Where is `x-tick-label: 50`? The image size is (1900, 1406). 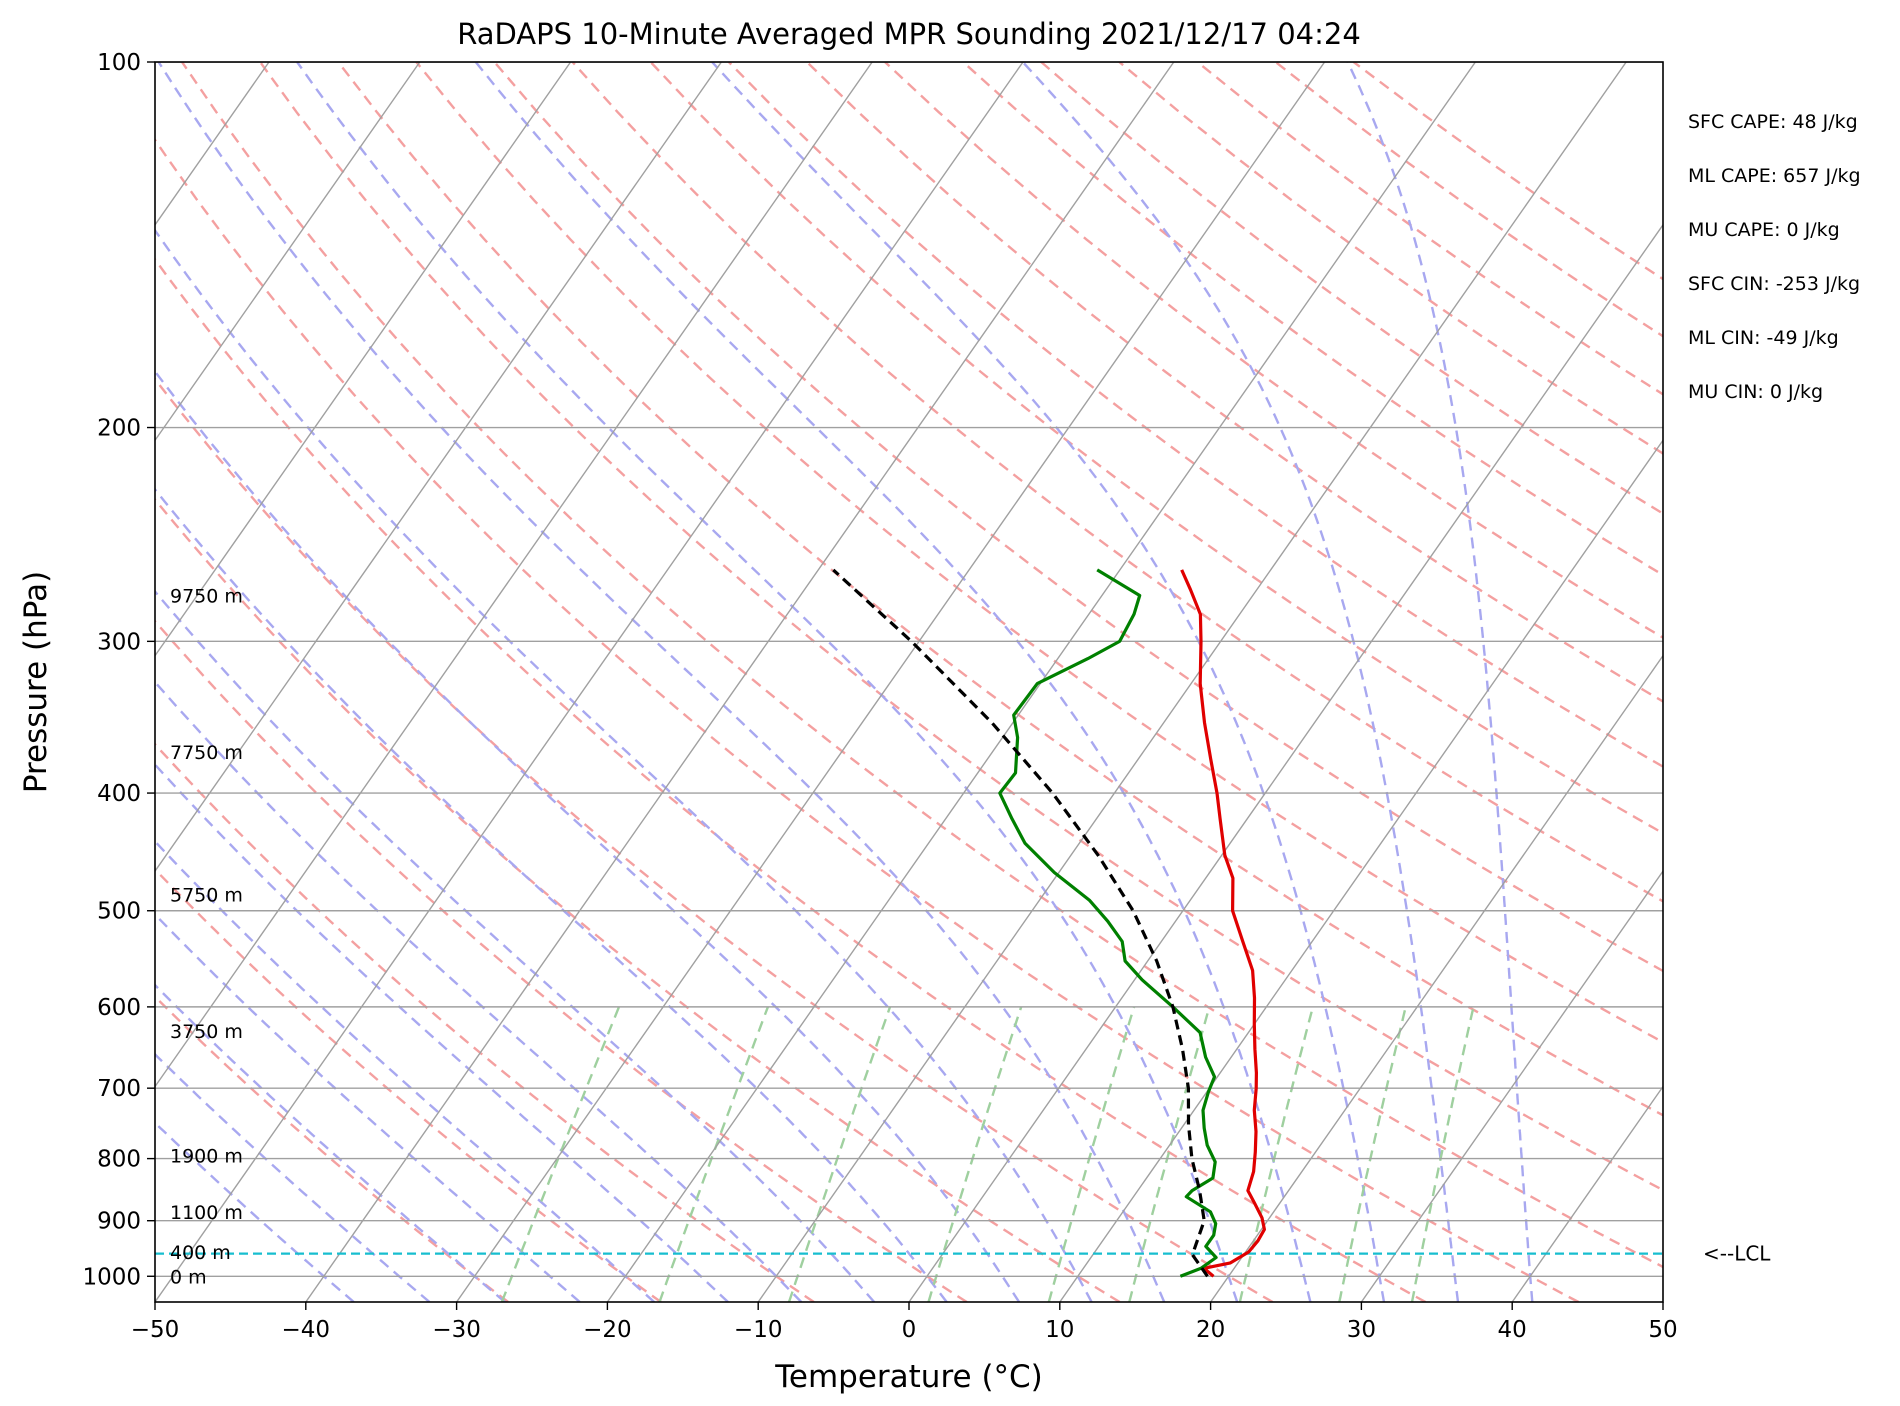
x-tick-label: 50 is located at coordinates (1662, 1330).